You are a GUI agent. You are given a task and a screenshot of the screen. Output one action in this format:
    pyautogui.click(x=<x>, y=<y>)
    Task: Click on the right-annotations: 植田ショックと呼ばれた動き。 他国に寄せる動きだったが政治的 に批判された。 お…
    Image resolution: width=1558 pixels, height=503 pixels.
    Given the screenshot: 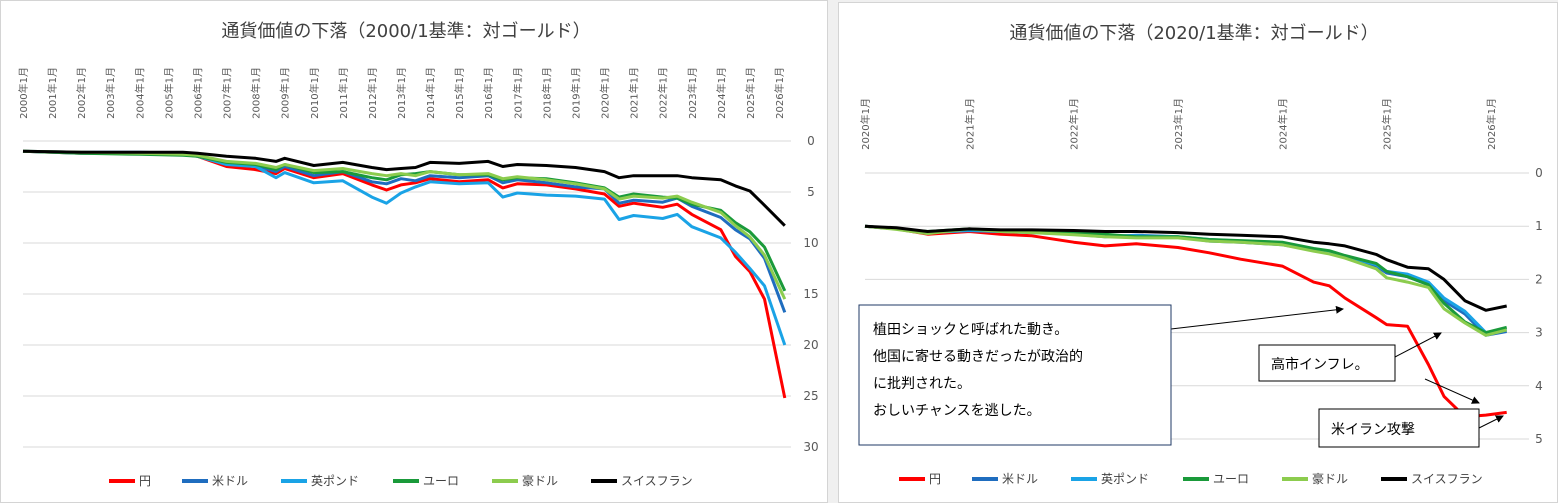 What is the action you would take?
    pyautogui.click(x=1181, y=376)
    